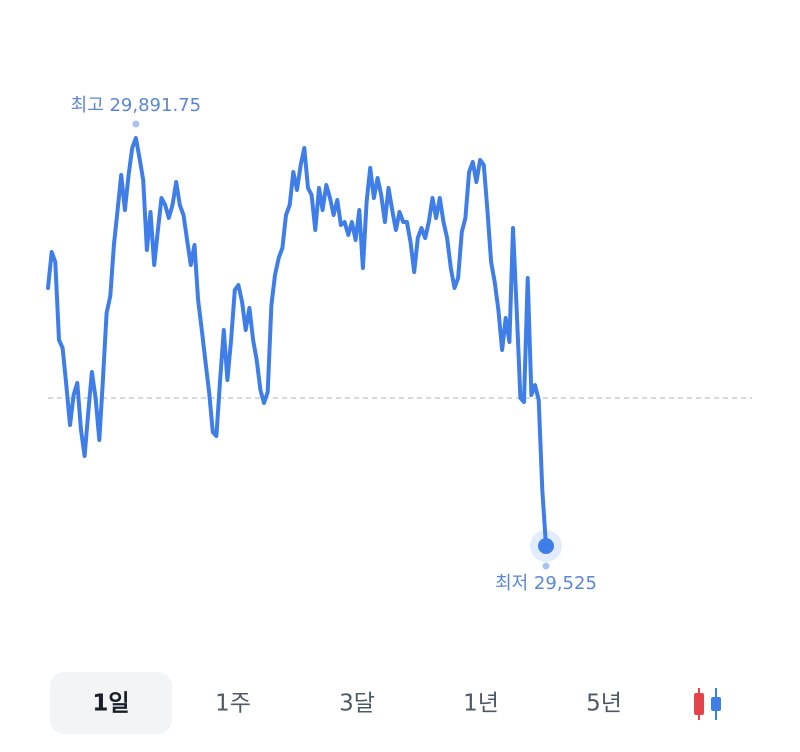 The height and width of the screenshot is (752, 800). I want to click on period-button: 1년, so click(481, 704).